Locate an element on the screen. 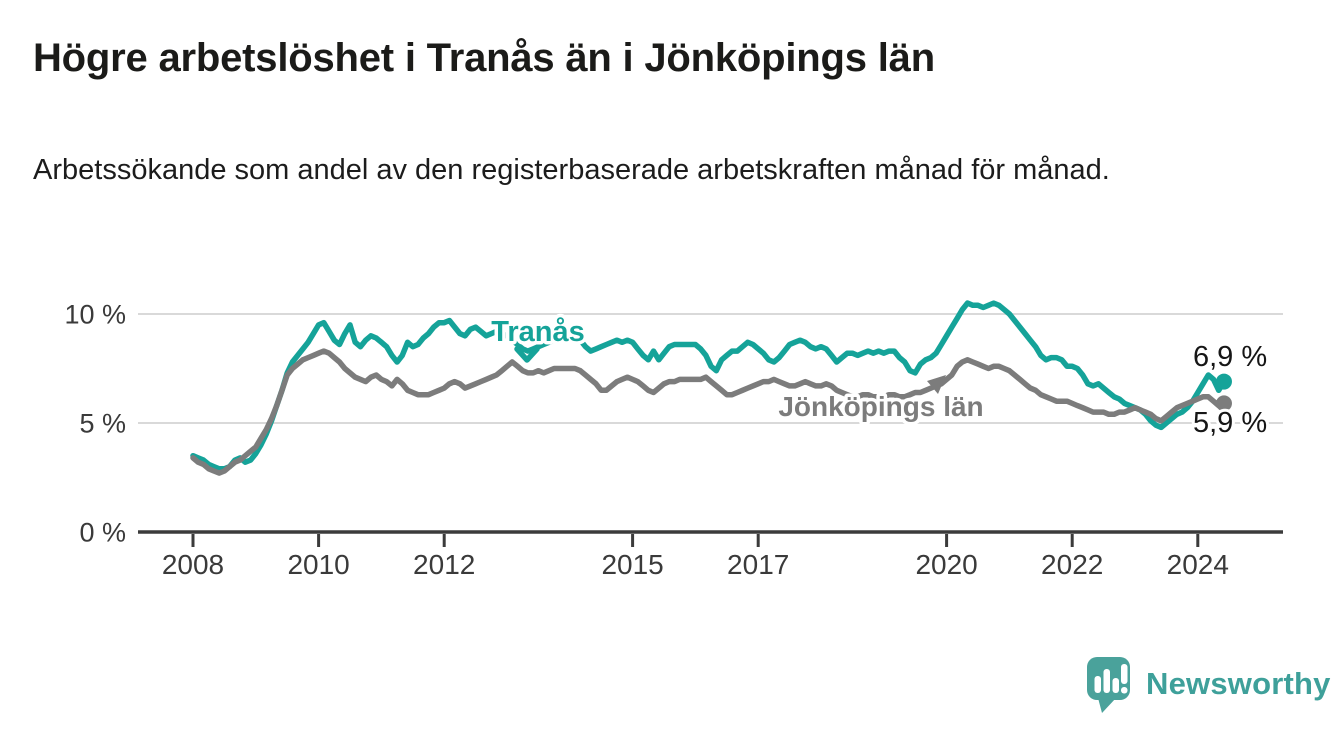 This screenshot has width=1340, height=734. newsworthy-logo: Newsworthy is located at coordinates (1208, 684).